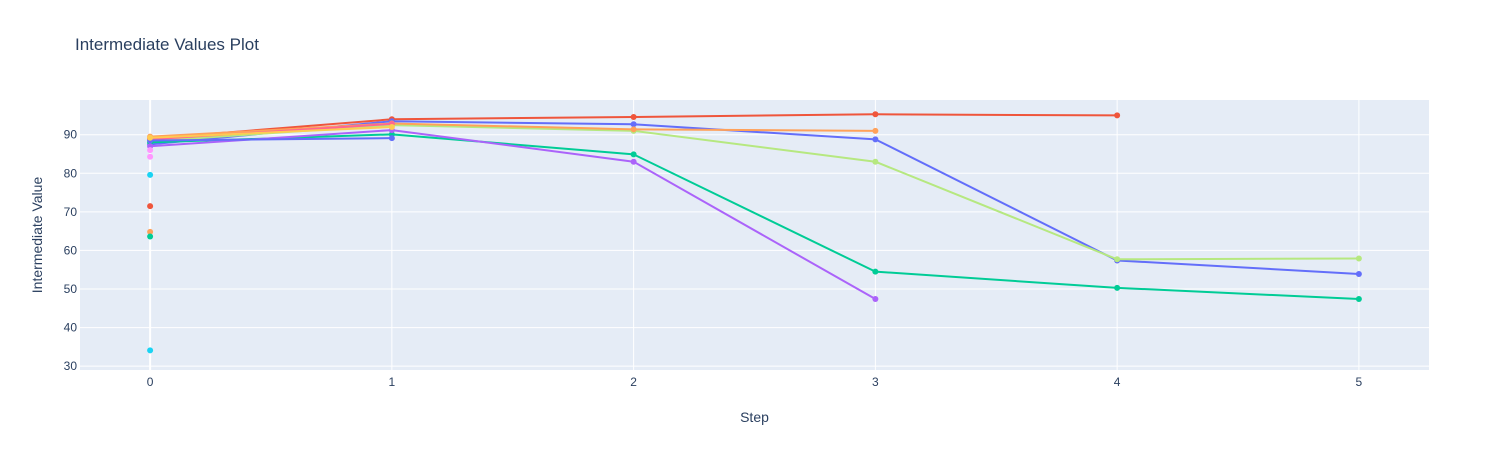 The width and height of the screenshot is (1509, 450). I want to click on y-tick-label: 50, so click(71, 289).